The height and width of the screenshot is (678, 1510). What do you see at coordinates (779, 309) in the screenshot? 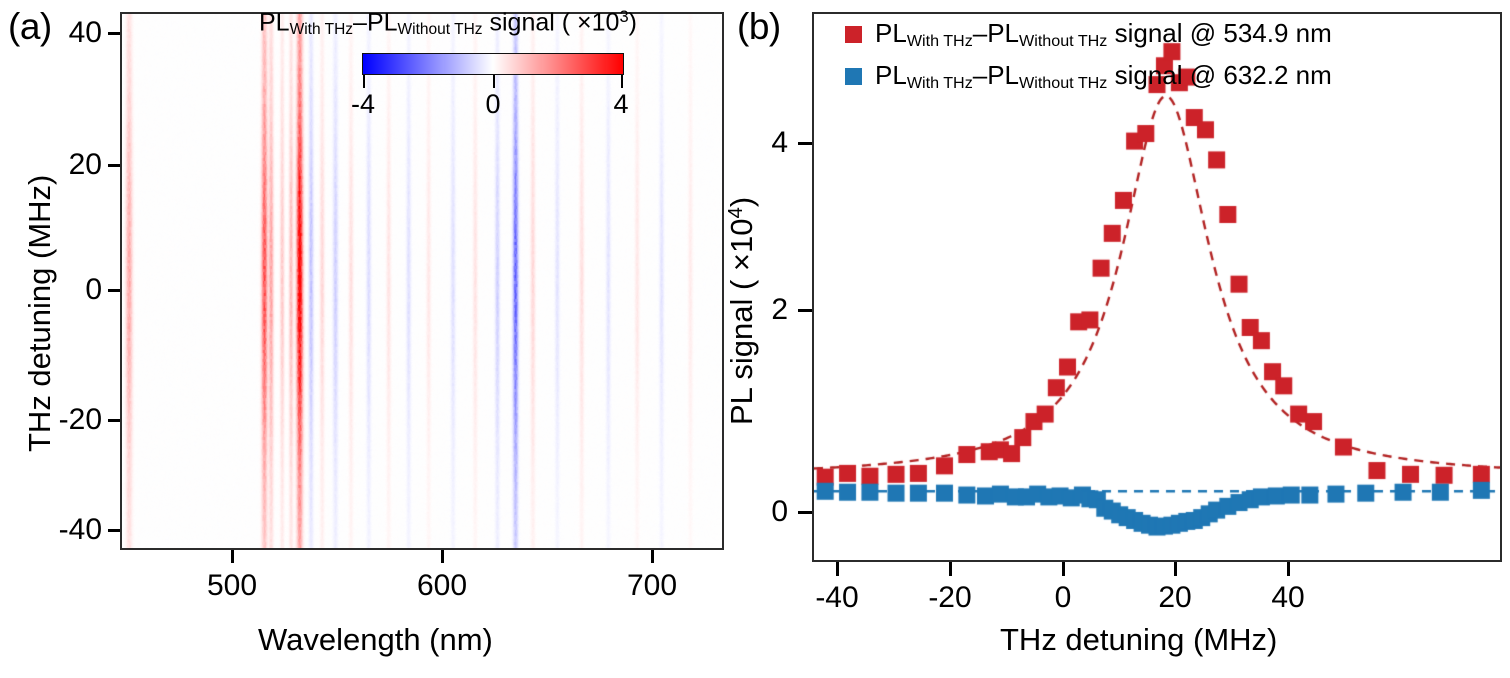
I see `ytick-label-b-2: 2` at bounding box center [779, 309].